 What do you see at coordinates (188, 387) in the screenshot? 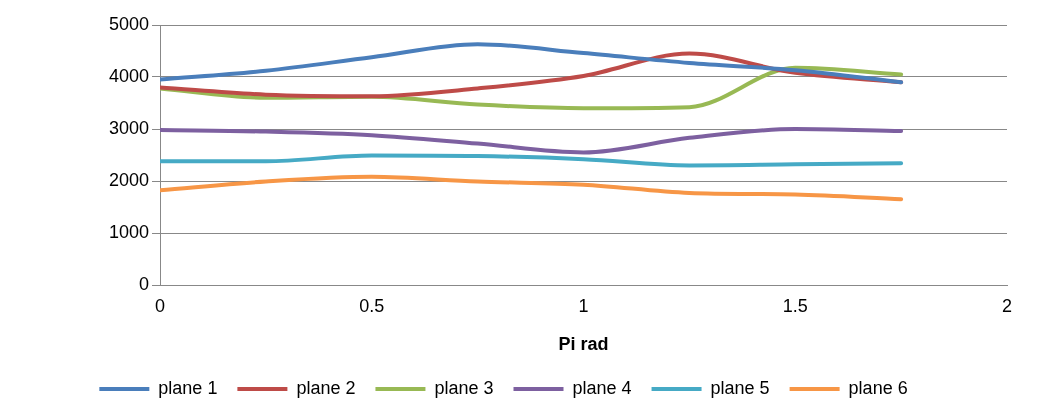
I see `legend-label: plane 1` at bounding box center [188, 387].